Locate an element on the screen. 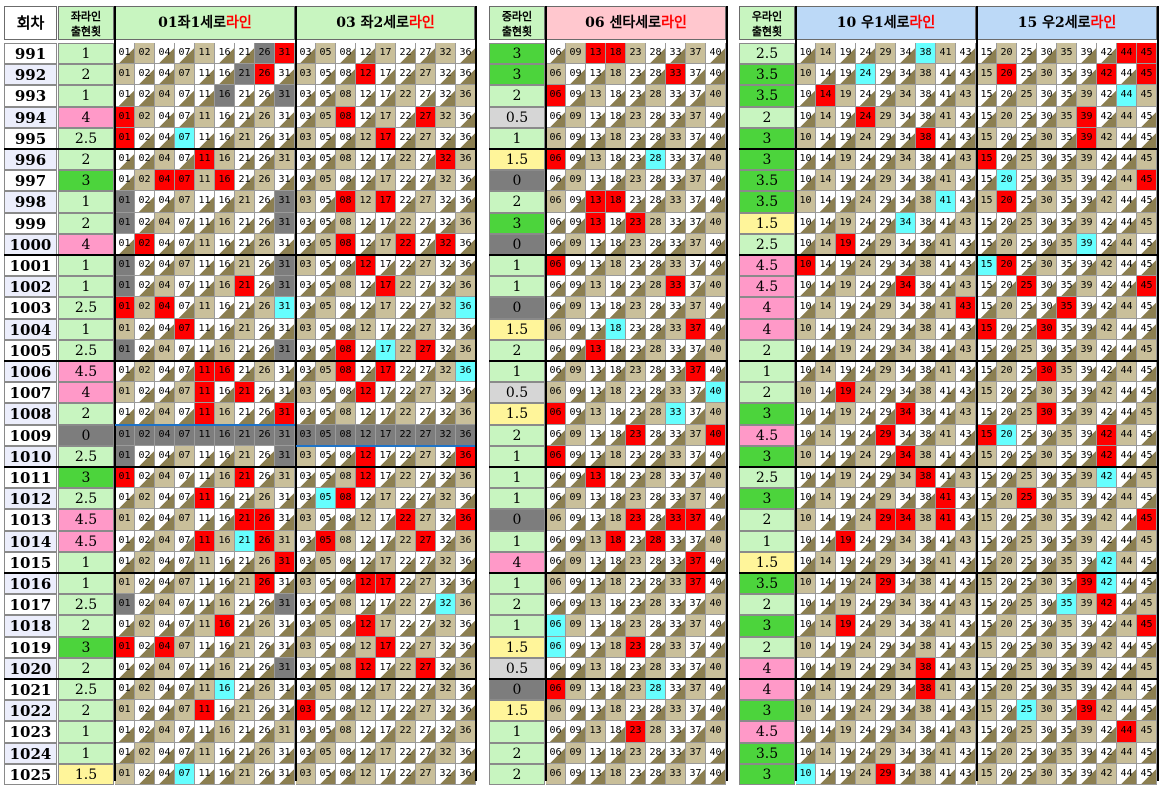  number-cell: 39 is located at coordinates (1087, 541).